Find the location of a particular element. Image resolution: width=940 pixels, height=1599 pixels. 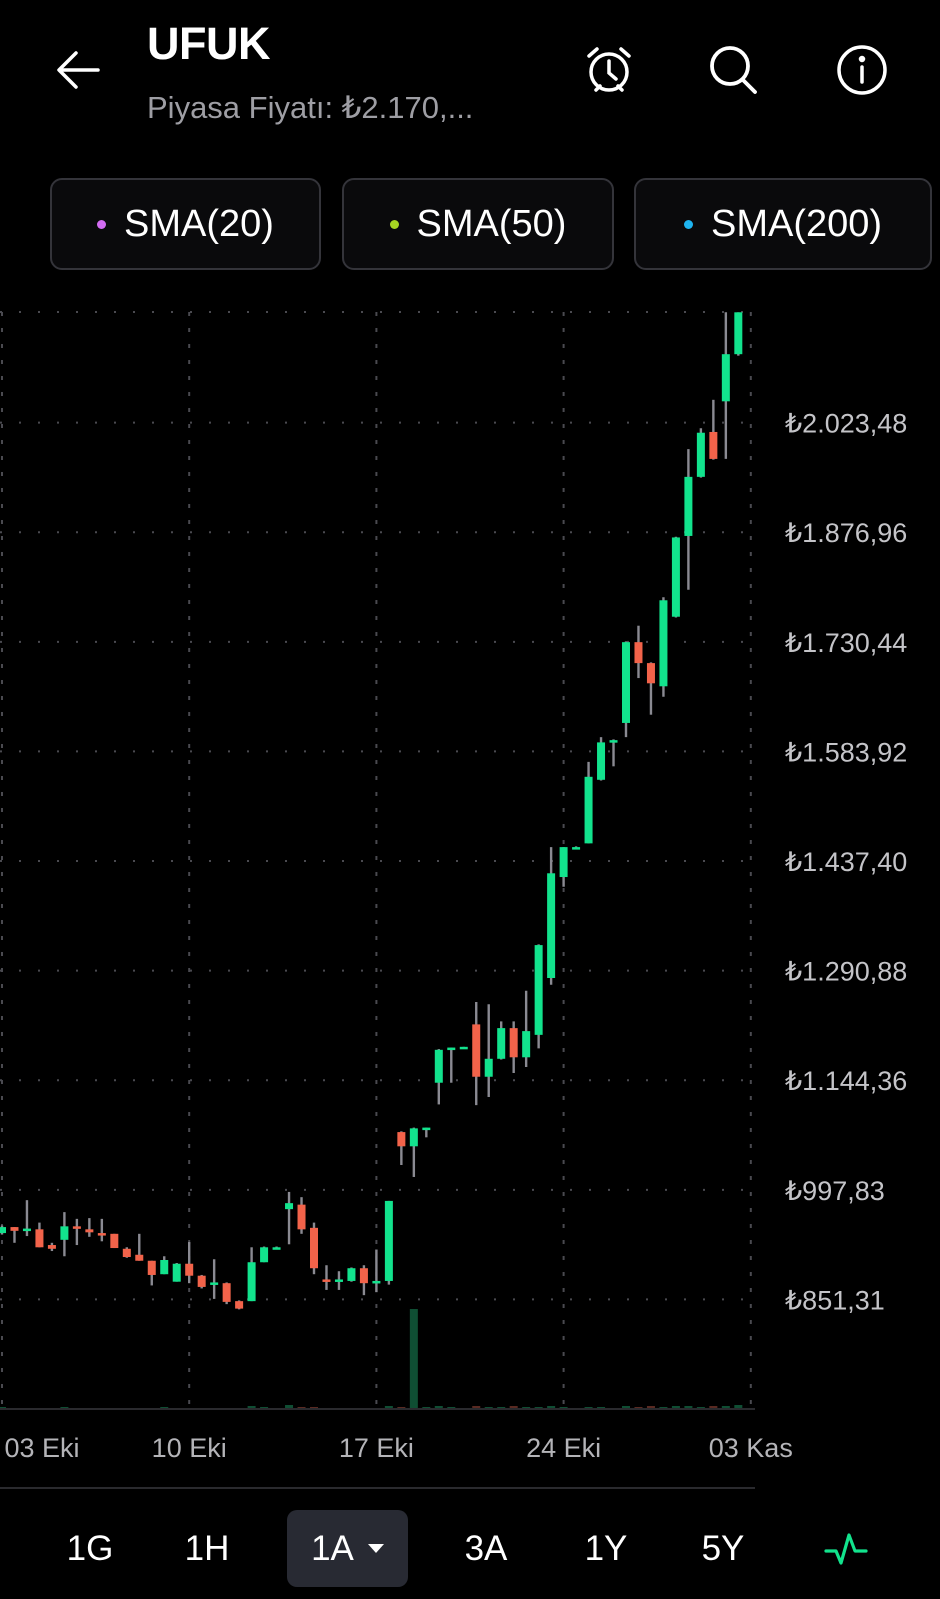

timeframe-1h: 1H is located at coordinates (207, 1548).